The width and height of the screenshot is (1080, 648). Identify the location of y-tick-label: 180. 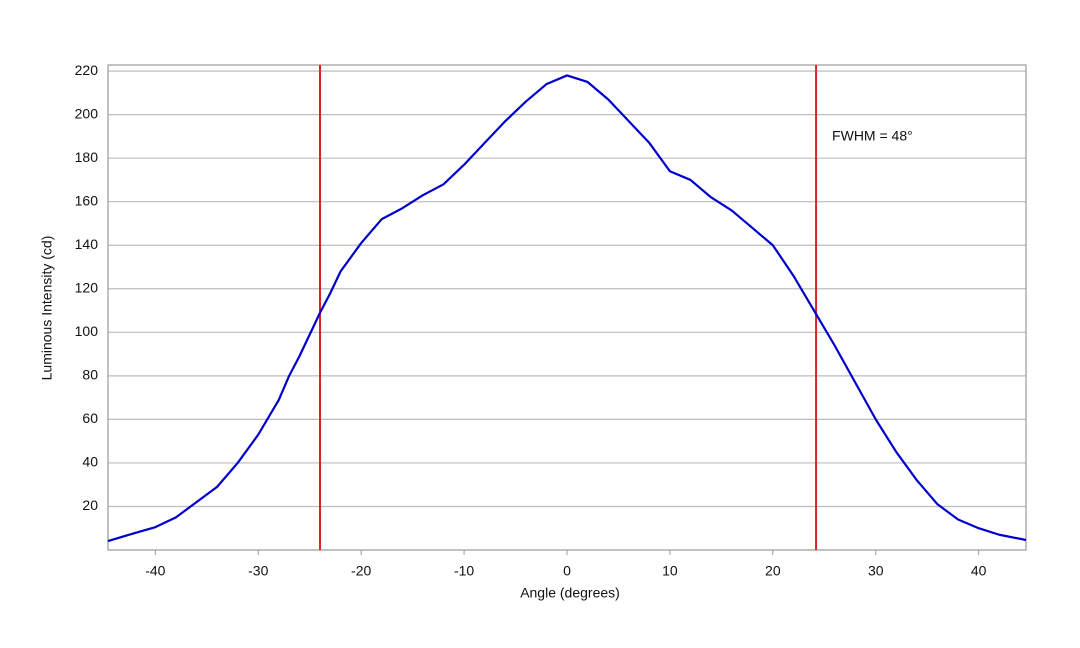
(87, 157).